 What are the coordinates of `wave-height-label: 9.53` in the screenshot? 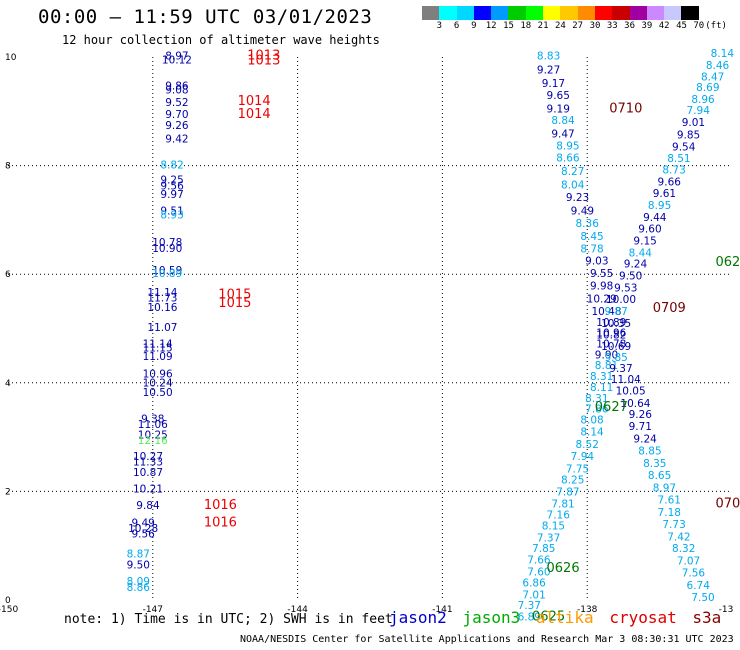 It's located at (625, 289).